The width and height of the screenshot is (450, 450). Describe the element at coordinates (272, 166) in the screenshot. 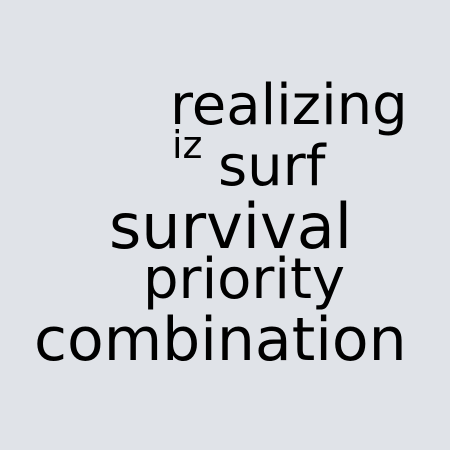

I see `word-surf: surf` at that location.